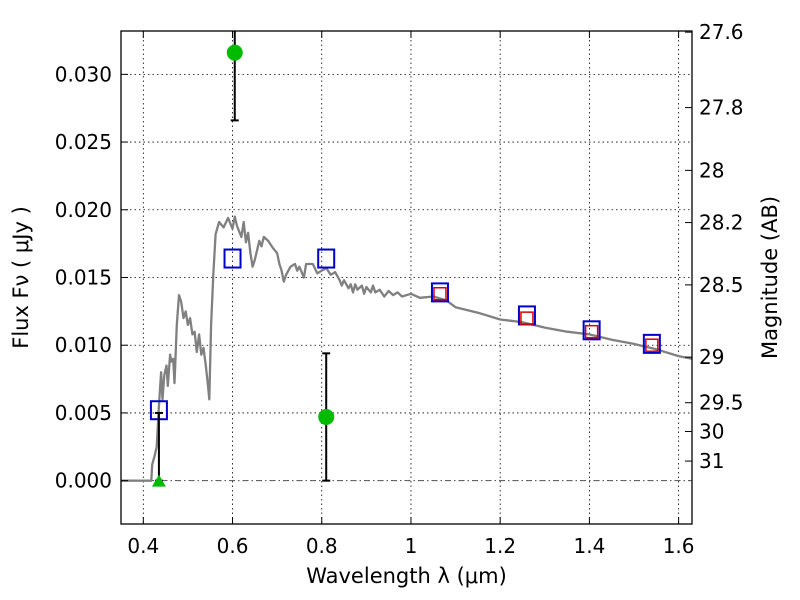  Describe the element at coordinates (721, 285) in the screenshot. I see `mag-tick-label: 28.5` at that location.